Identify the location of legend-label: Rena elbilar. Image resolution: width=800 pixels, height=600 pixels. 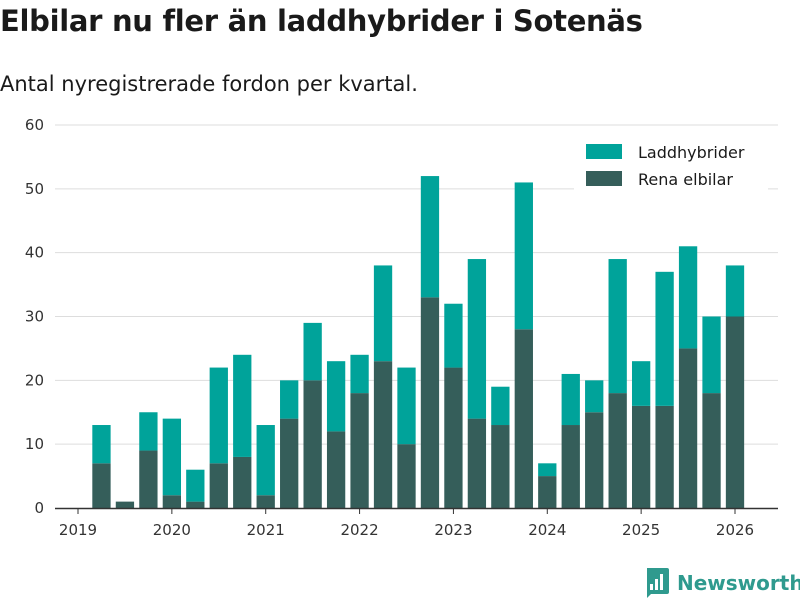
(685, 179).